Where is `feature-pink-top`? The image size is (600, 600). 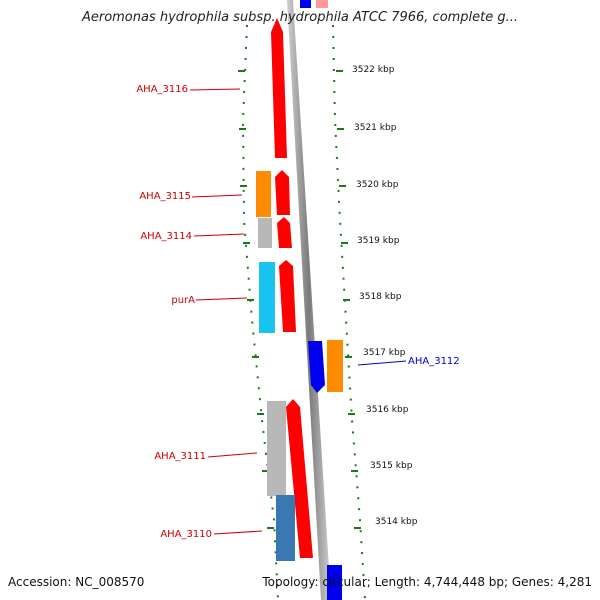
feature-pink-top is located at coordinates (322, 4).